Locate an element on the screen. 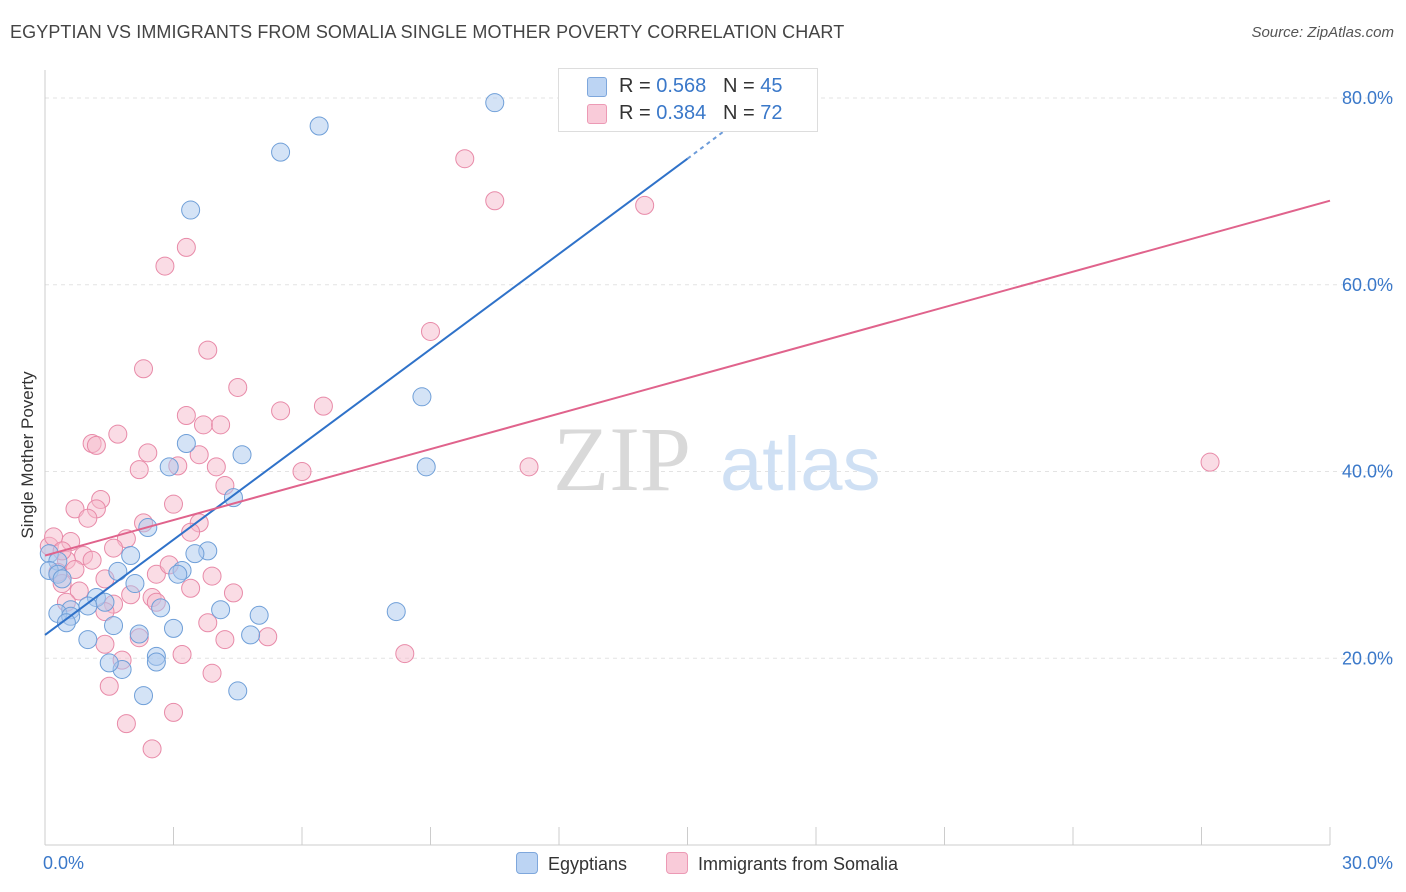 Image resolution: width=1406 pixels, height=892 pixels. legend-row-text: R = 0.384 N = 72 is located at coordinates (700, 113).